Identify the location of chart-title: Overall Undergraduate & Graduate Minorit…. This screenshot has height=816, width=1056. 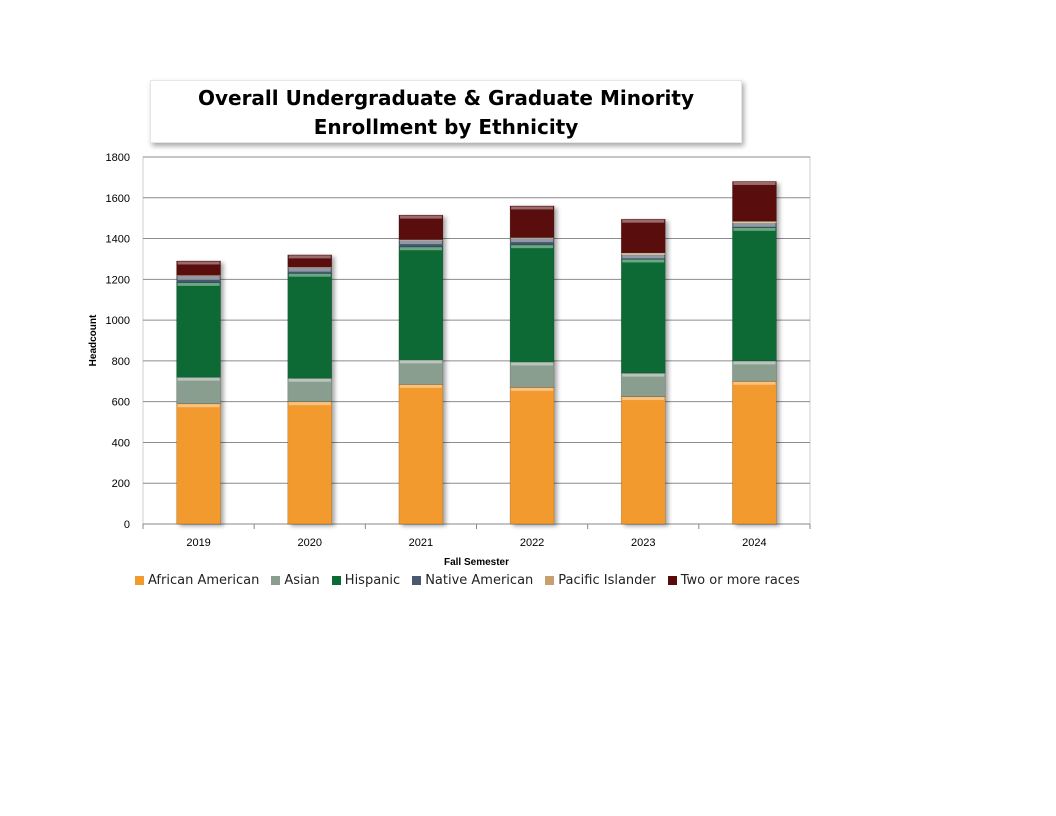
(446, 111).